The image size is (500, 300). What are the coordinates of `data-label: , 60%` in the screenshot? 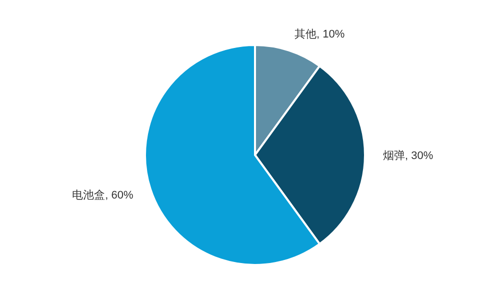 It's located at (119, 196).